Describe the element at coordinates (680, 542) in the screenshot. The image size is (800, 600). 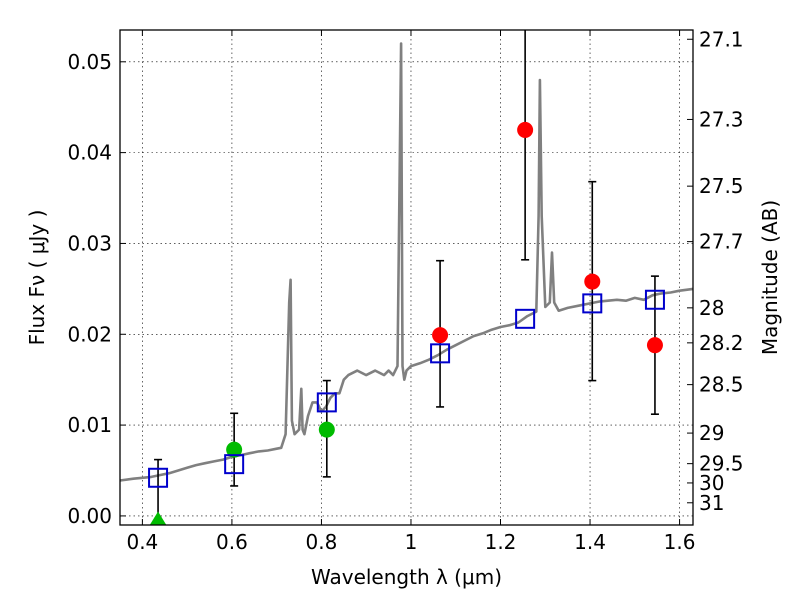
I see `x-tick-label: 1.6` at that location.